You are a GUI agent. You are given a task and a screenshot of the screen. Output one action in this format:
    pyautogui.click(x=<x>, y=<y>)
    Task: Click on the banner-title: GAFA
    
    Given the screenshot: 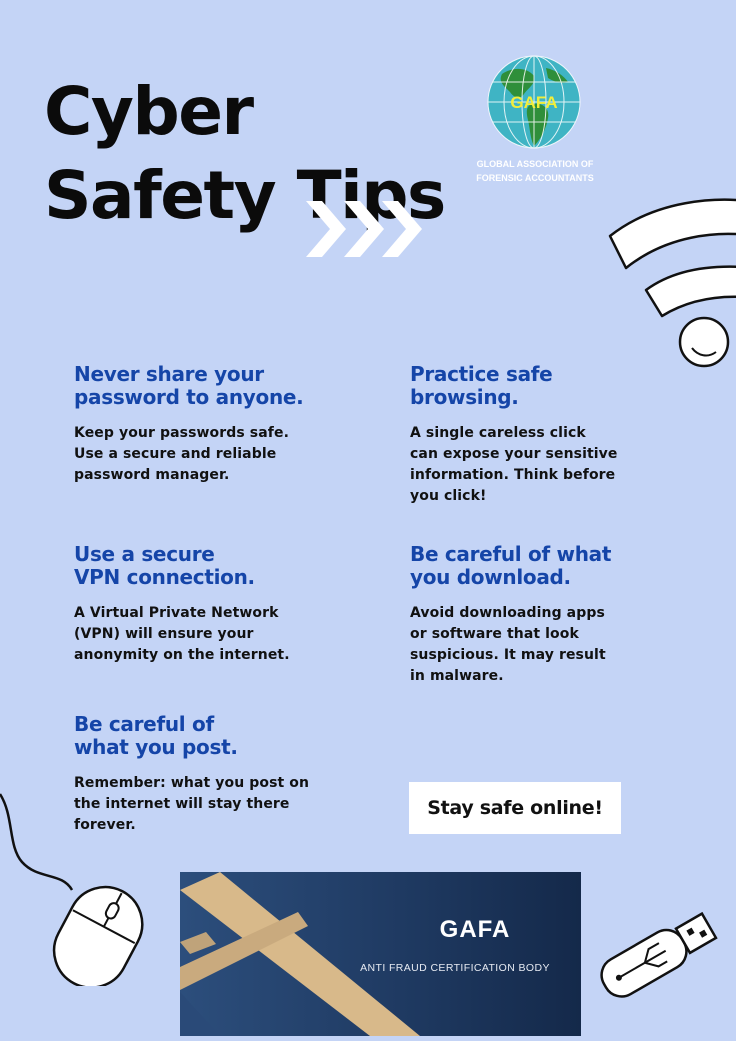 What is the action you would take?
    pyautogui.click(x=475, y=929)
    